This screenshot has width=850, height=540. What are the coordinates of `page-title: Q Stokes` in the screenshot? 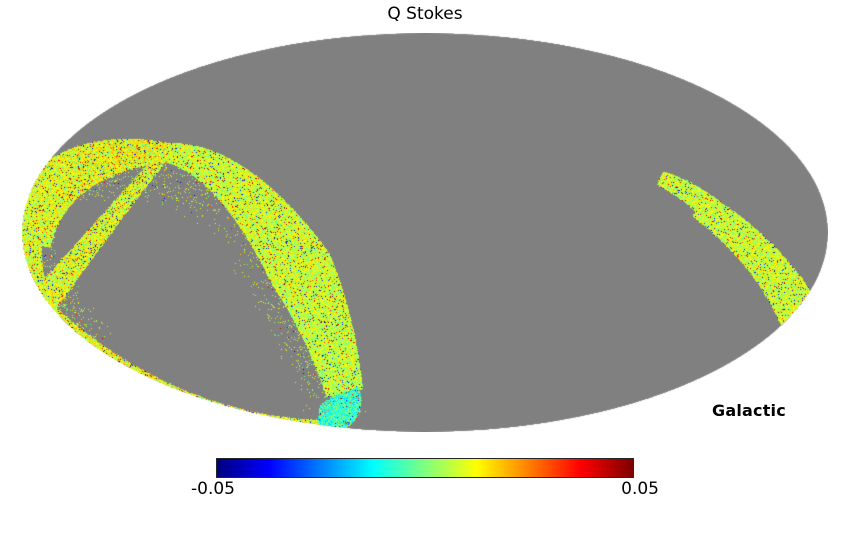 It's located at (425, 14).